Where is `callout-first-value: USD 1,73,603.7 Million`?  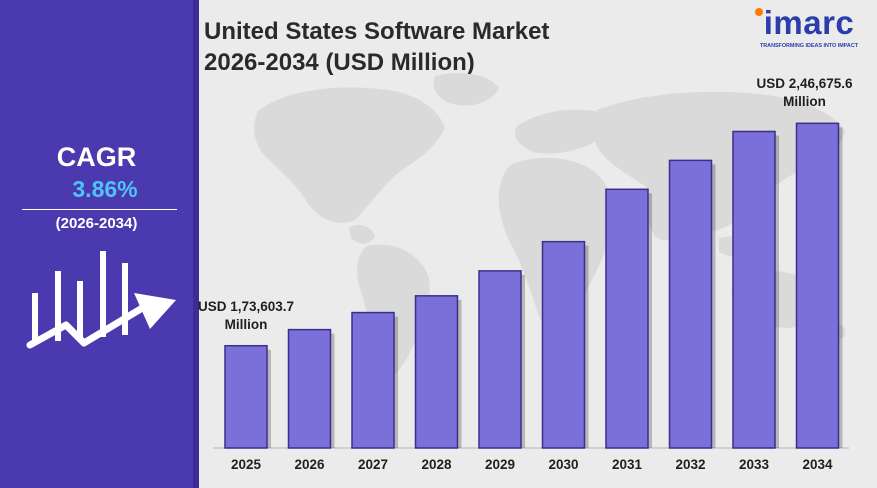
callout-first-value: USD 1,73,603.7 Million is located at coordinates (246, 316).